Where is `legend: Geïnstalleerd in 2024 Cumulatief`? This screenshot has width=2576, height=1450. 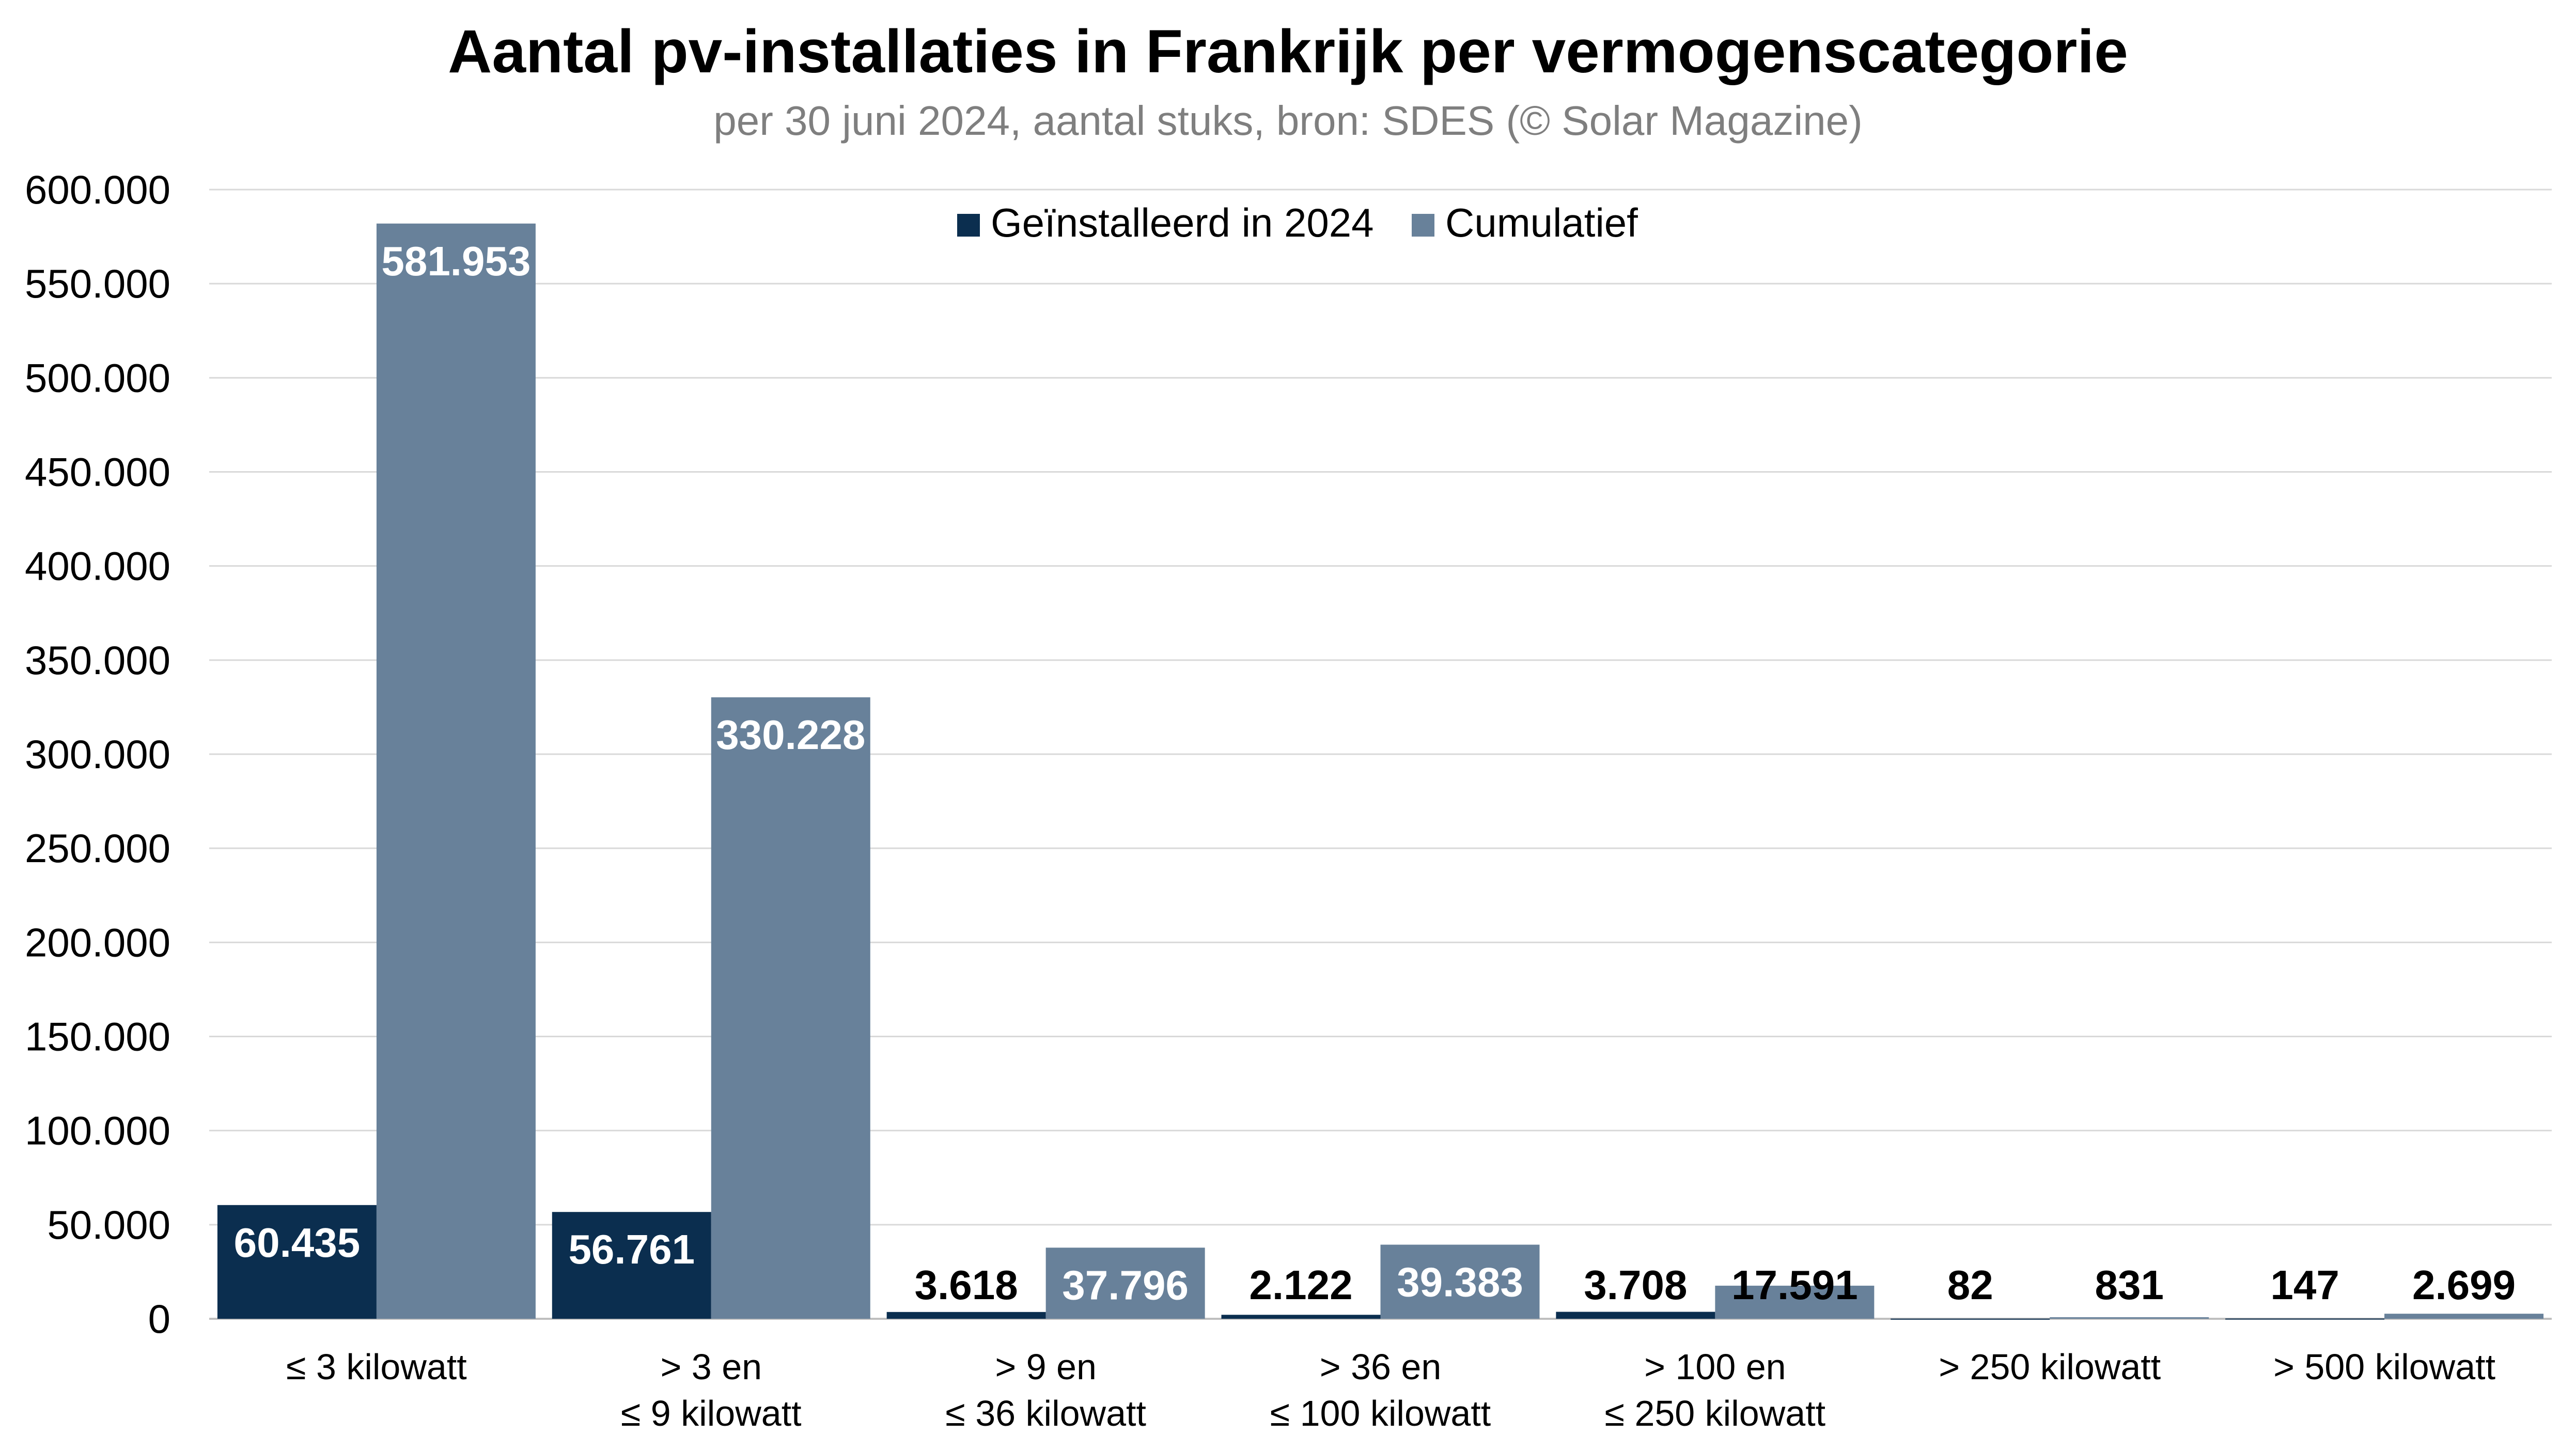 legend: Geïnstalleerd in 2024 Cumulatief is located at coordinates (1297, 223).